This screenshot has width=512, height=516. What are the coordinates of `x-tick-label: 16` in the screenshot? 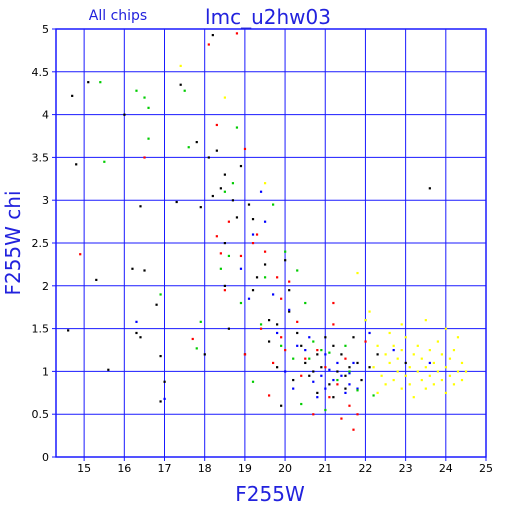 It's located at (124, 468).